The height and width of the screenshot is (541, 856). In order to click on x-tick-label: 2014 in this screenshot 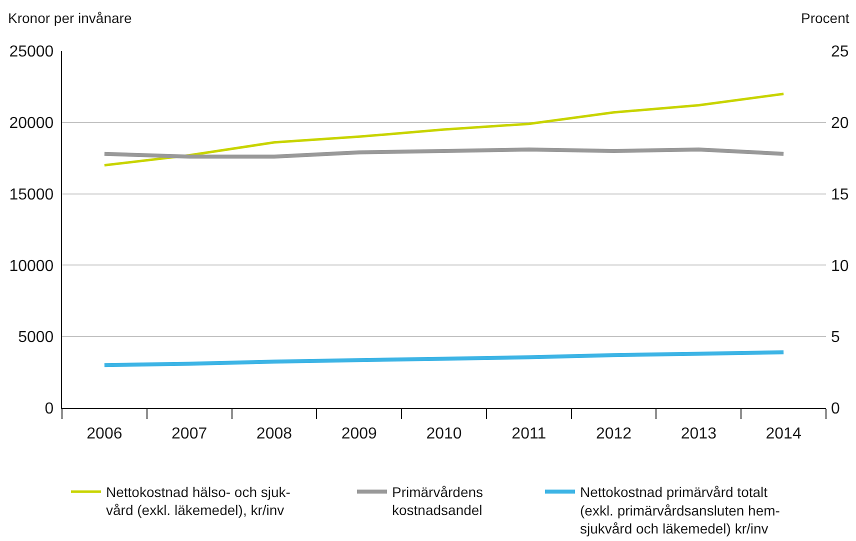, I will do `click(784, 433)`.